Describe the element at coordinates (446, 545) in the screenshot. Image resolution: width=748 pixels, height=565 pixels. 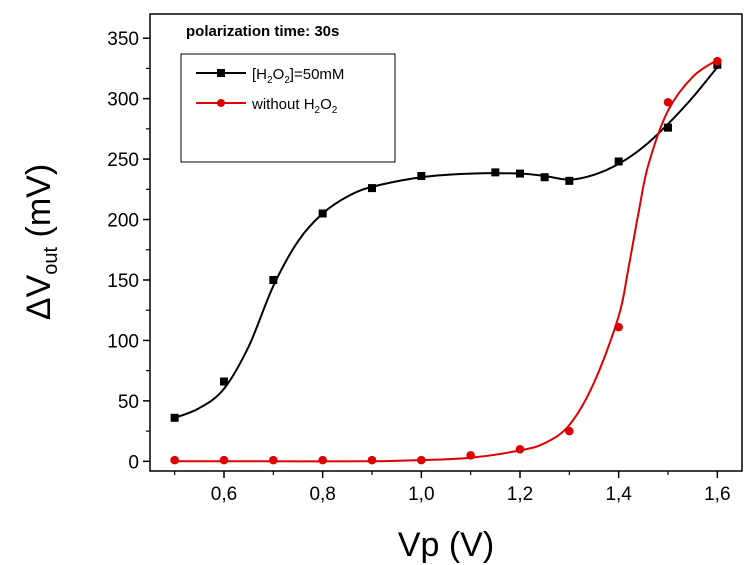
I see `x-axis-title: Vp (V)` at that location.